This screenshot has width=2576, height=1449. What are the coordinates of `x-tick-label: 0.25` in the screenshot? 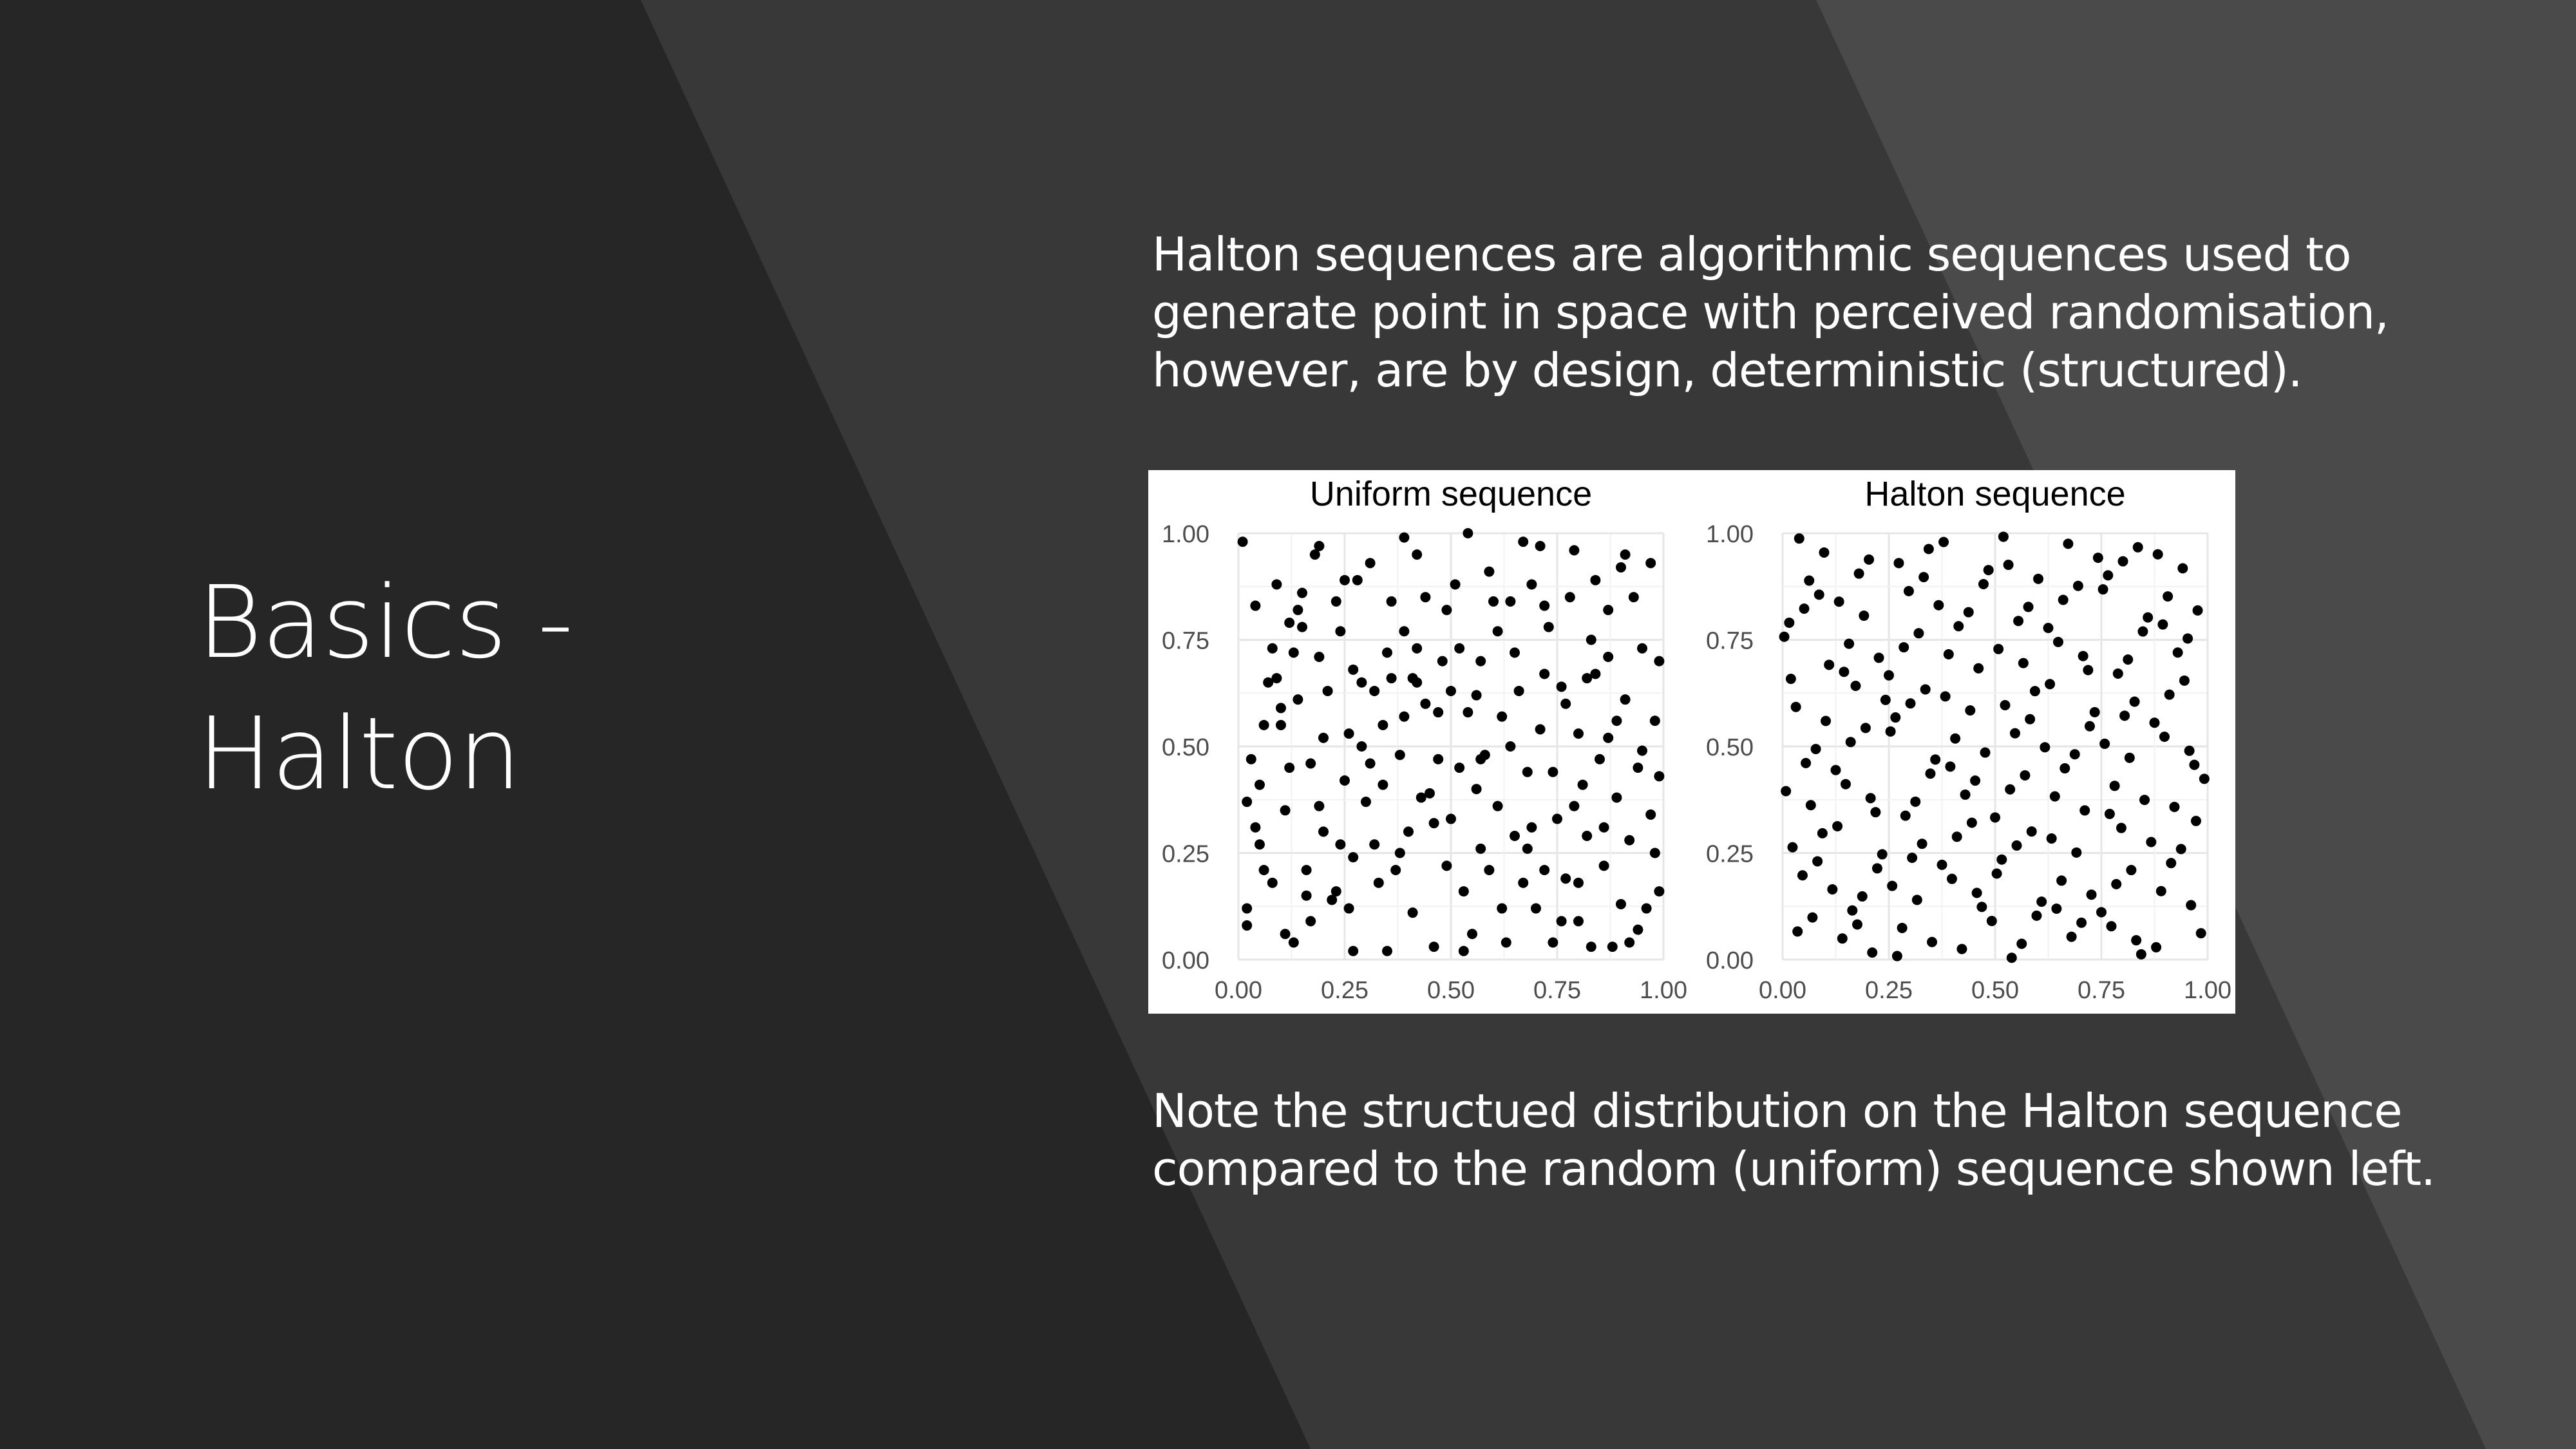 It's located at (1889, 990).